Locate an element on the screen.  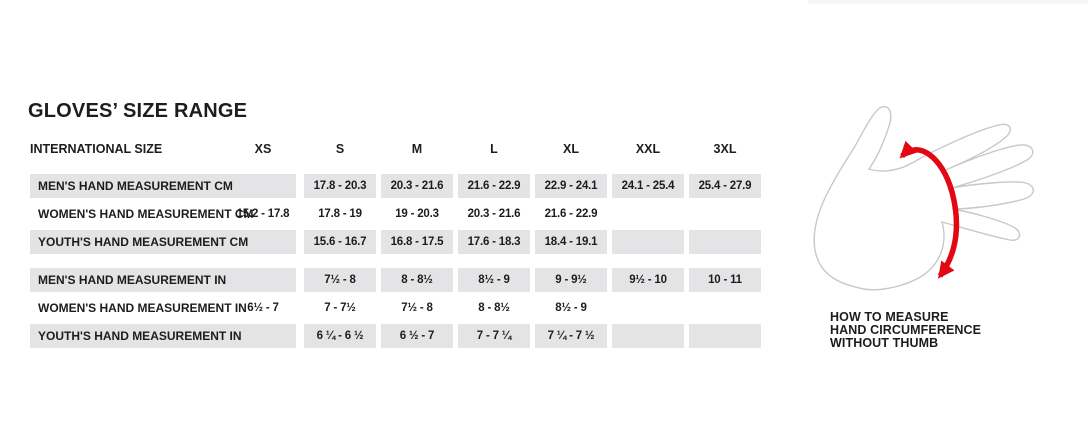
cell-xl: 18.4 - 19.1 is located at coordinates (571, 242).